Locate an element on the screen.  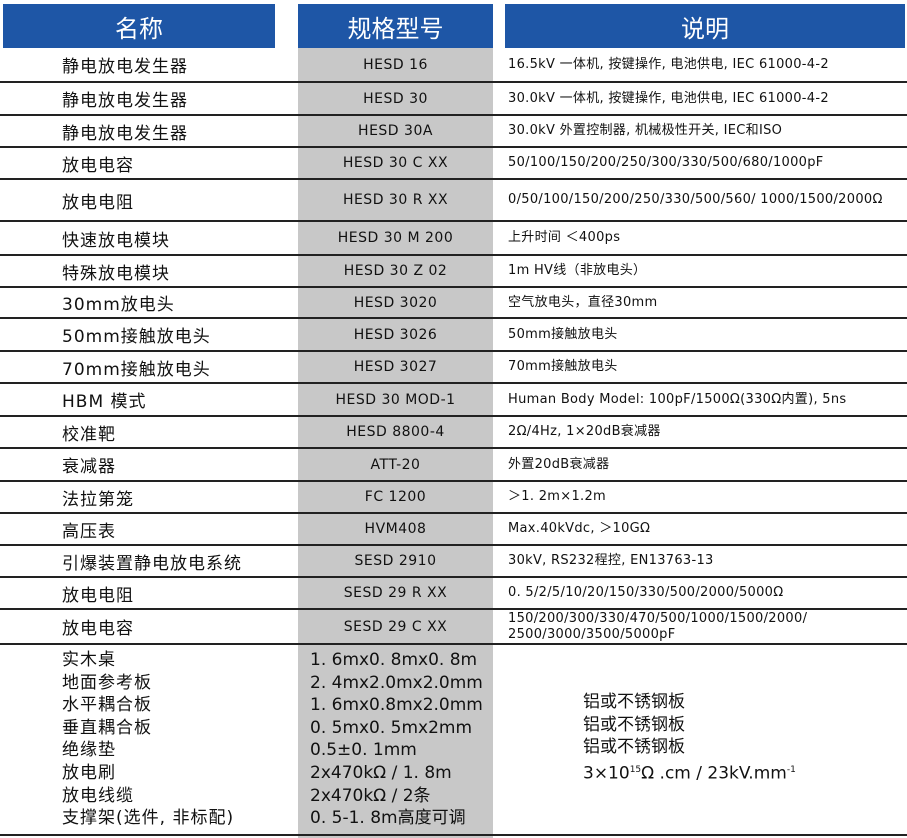
item-model: SESD 2910 is located at coordinates (395, 561).